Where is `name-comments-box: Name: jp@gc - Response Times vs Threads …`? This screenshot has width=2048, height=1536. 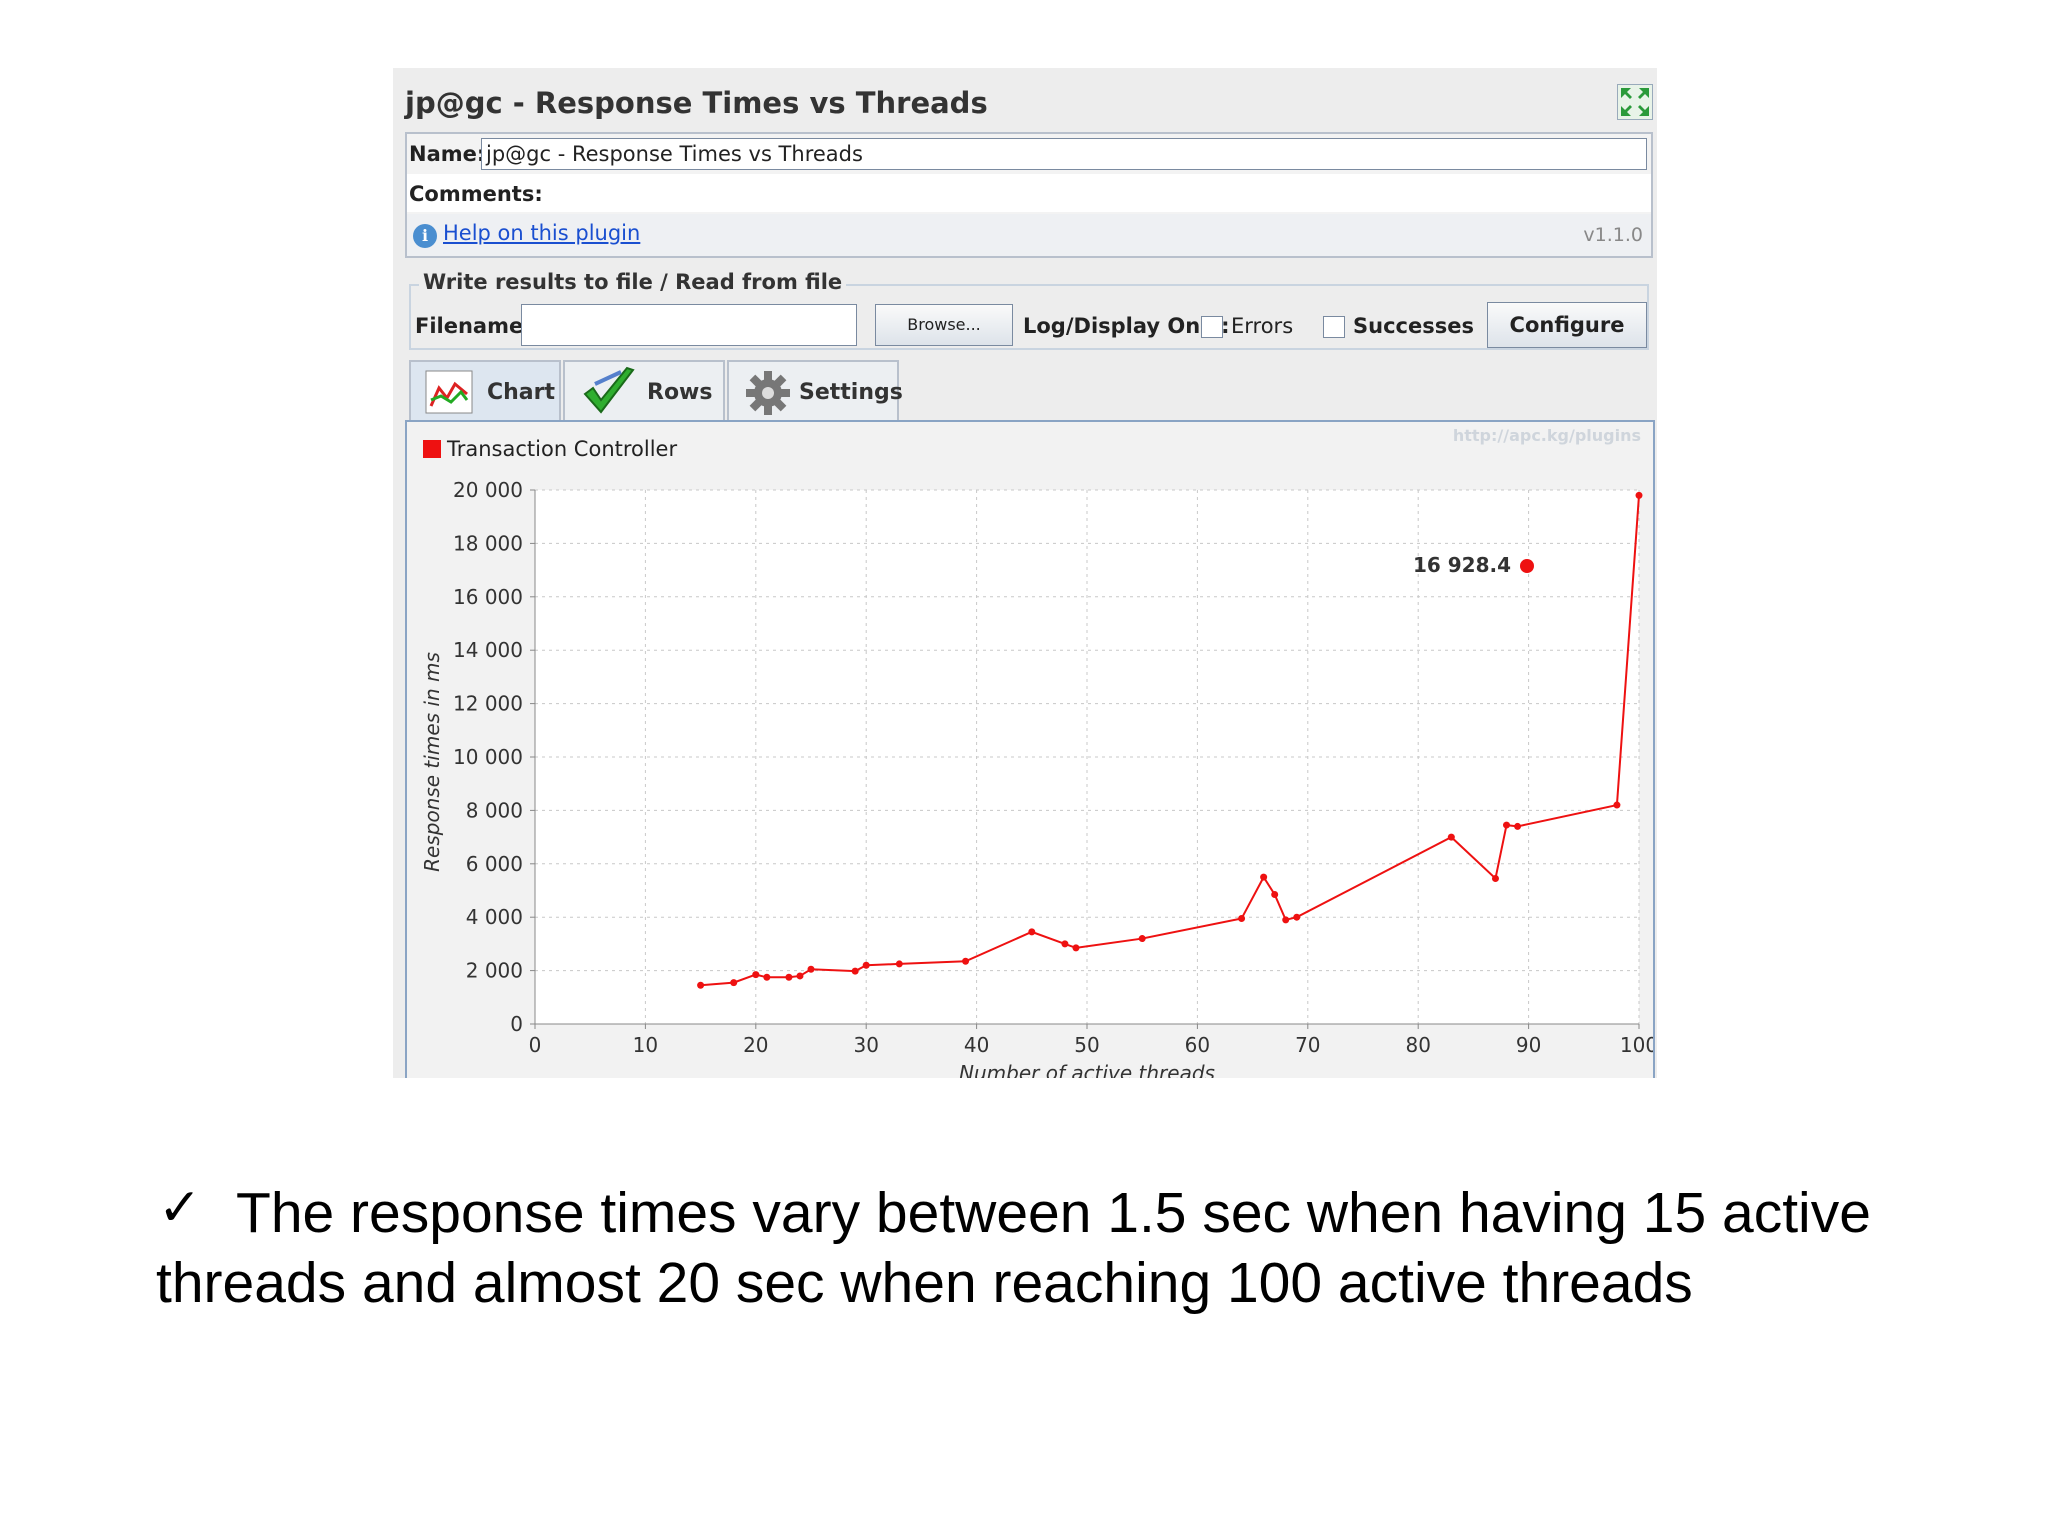 name-comments-box: Name: jp@gc - Response Times vs Threads … is located at coordinates (1029, 195).